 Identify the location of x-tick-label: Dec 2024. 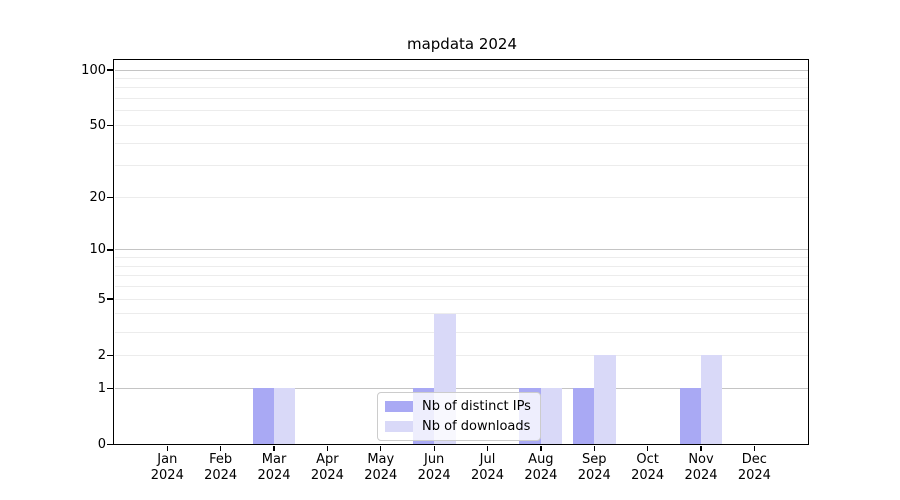
(754, 467).